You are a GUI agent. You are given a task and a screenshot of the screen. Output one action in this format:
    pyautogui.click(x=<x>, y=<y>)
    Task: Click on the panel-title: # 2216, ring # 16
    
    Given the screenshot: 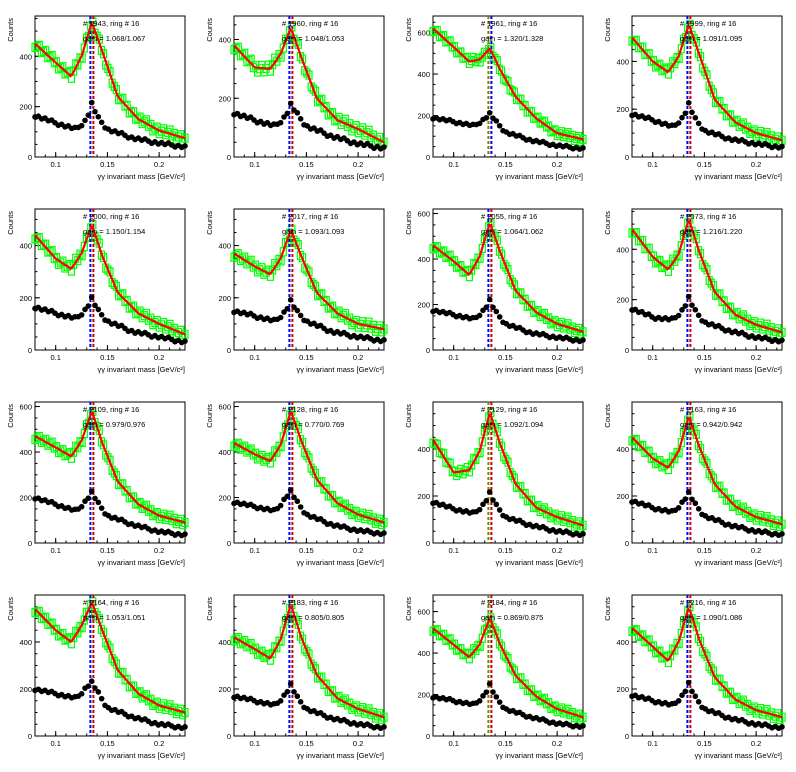 What is the action you would take?
    pyautogui.click(x=708, y=602)
    